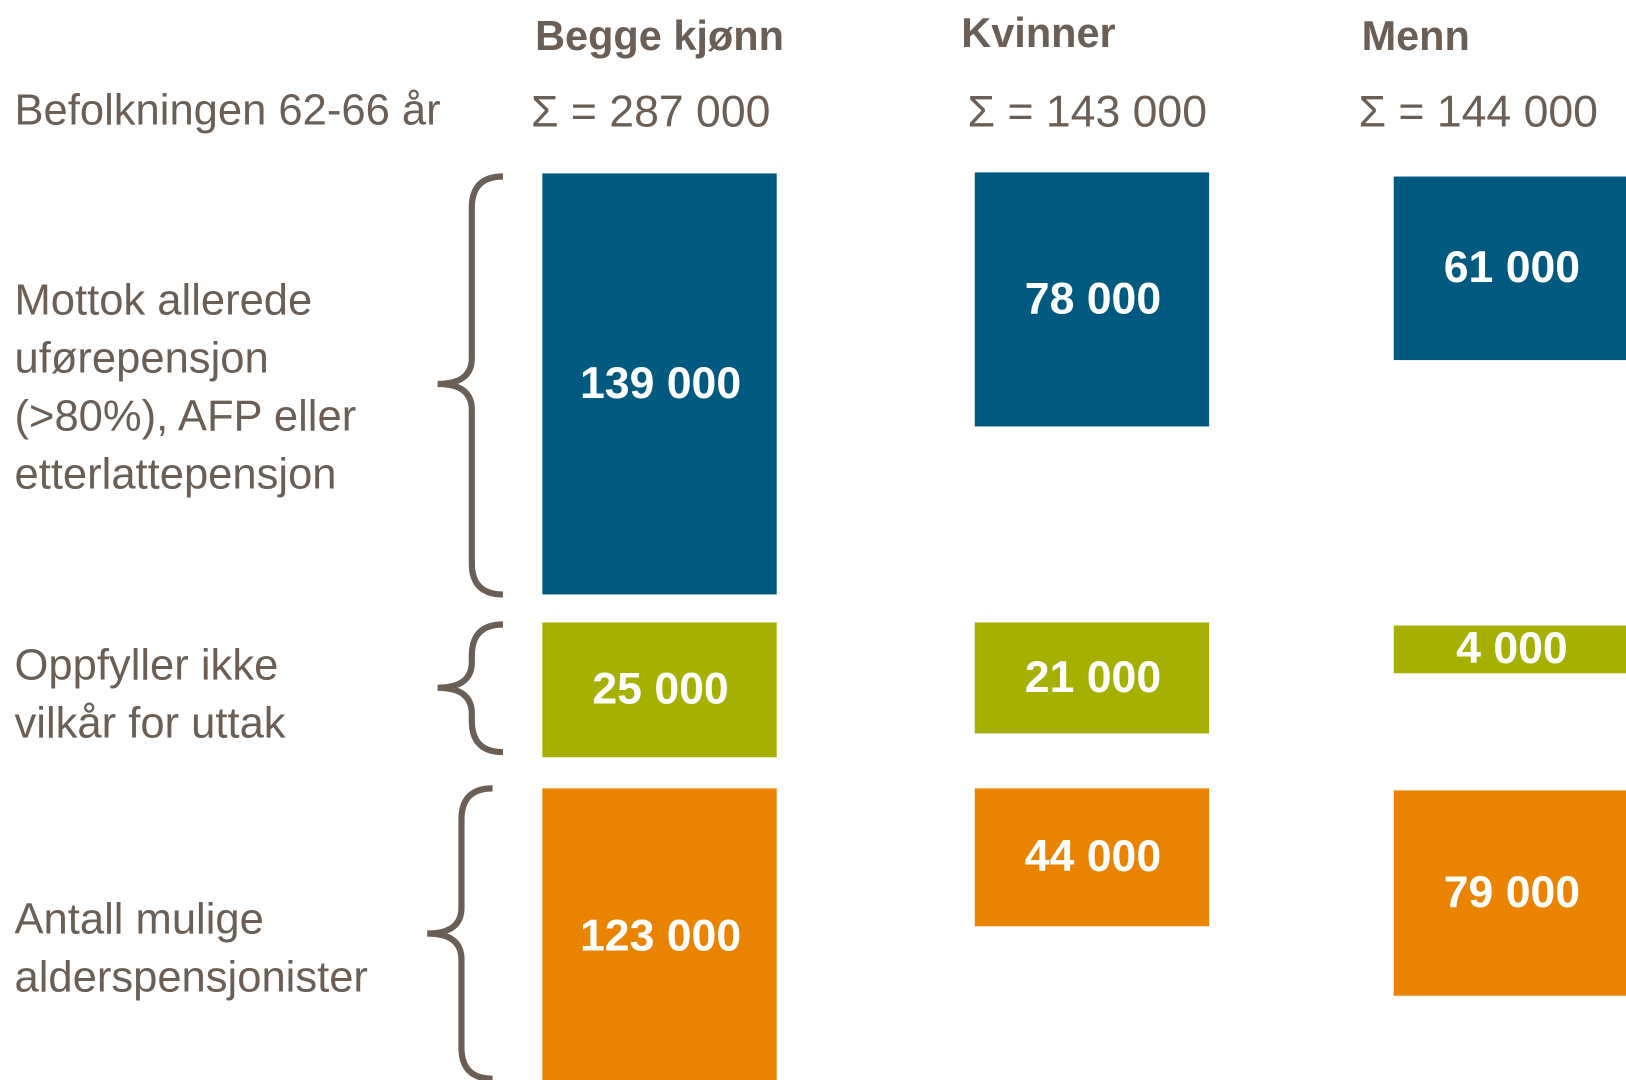 Image resolution: width=1626 pixels, height=1080 pixels. I want to click on column-total: Σ = 144 000, so click(1477, 112).